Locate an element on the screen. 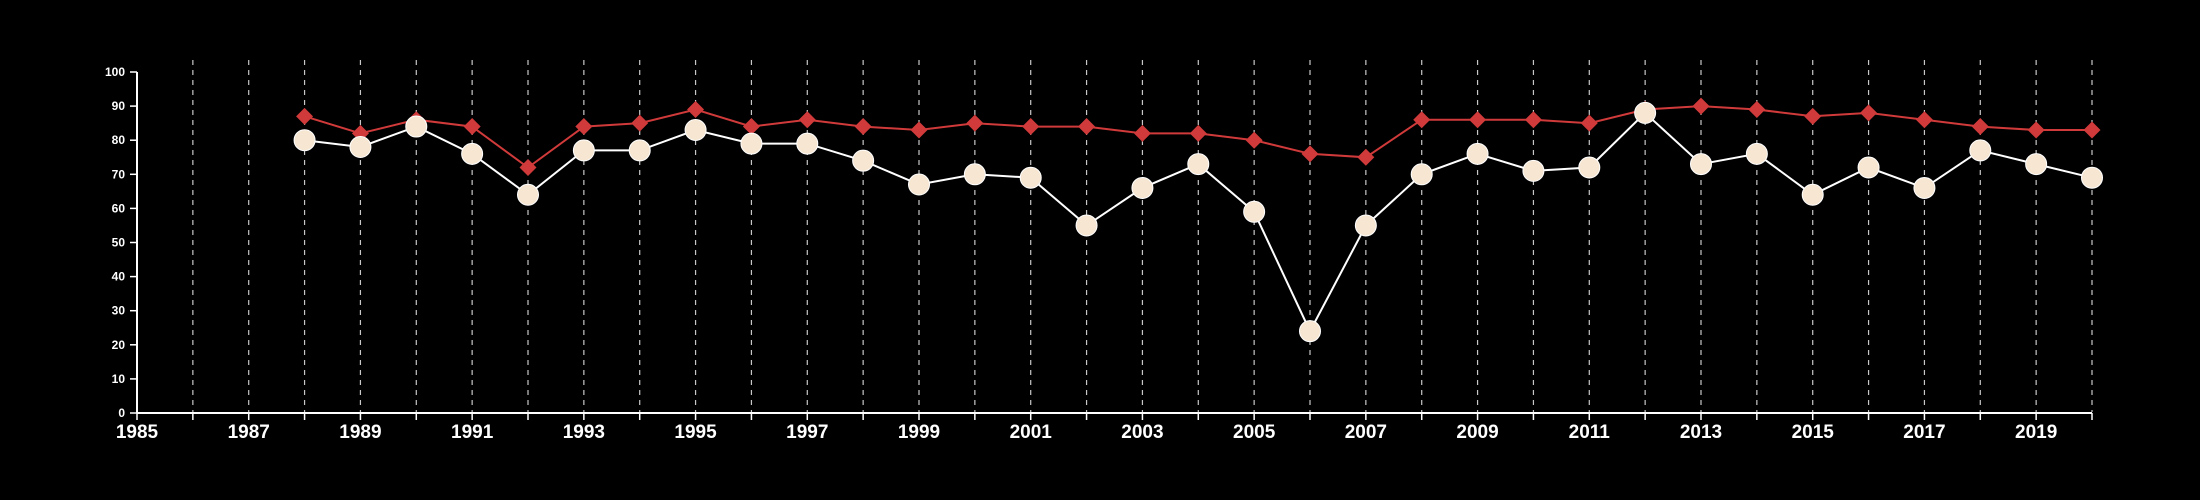 The width and height of the screenshot is (2200, 500). series-2-point-1996 is located at coordinates (751, 143).